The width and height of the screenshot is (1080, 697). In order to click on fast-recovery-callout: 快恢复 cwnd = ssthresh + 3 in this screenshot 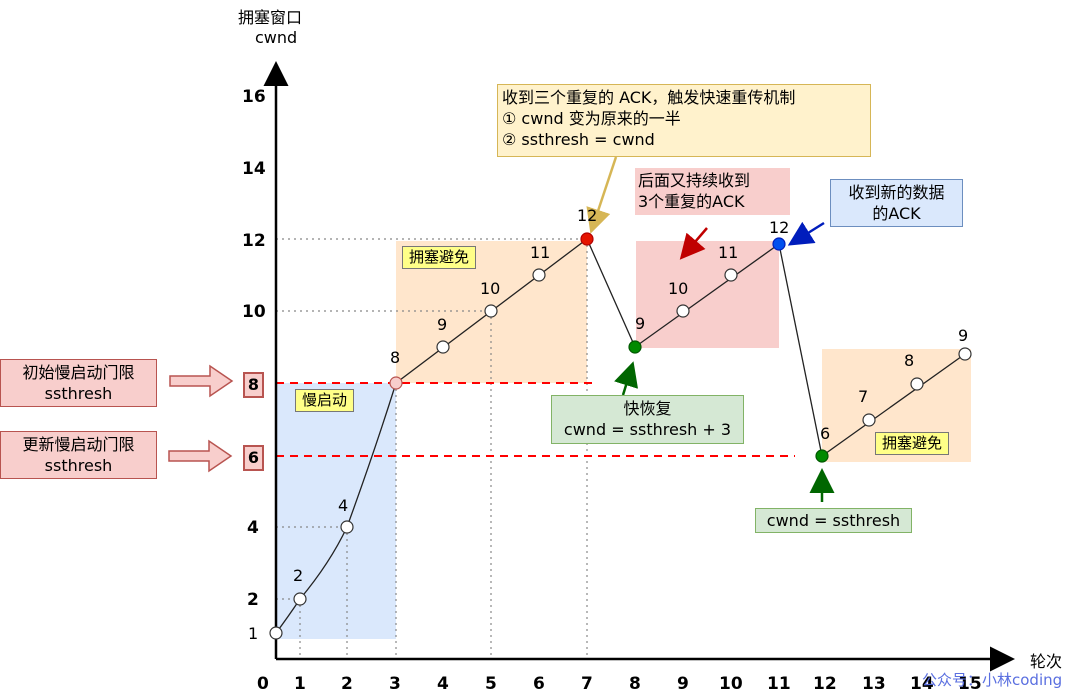, I will do `click(647, 419)`.